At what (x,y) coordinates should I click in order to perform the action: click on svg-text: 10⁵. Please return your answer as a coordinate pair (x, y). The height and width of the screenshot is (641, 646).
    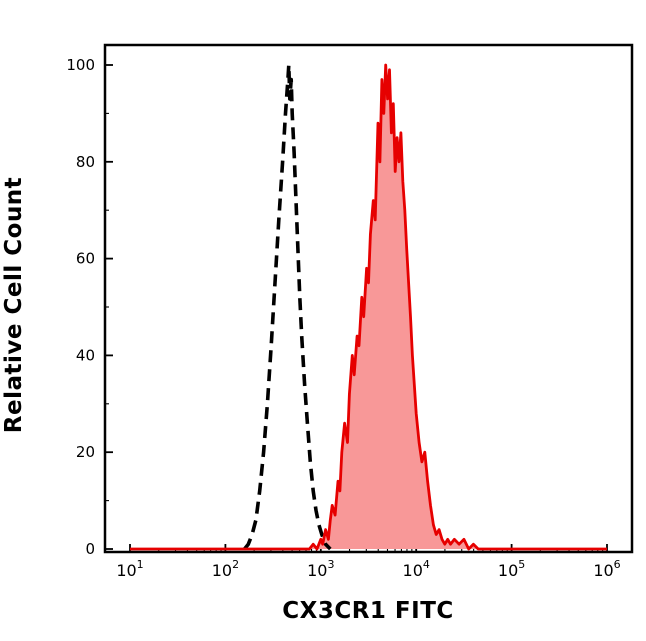
    Looking at the image, I should click on (511, 569).